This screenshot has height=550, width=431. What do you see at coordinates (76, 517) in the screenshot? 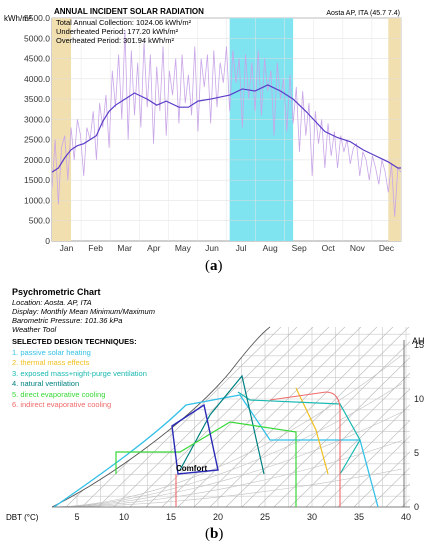
I see `dbt-tick-label: 5` at bounding box center [76, 517].